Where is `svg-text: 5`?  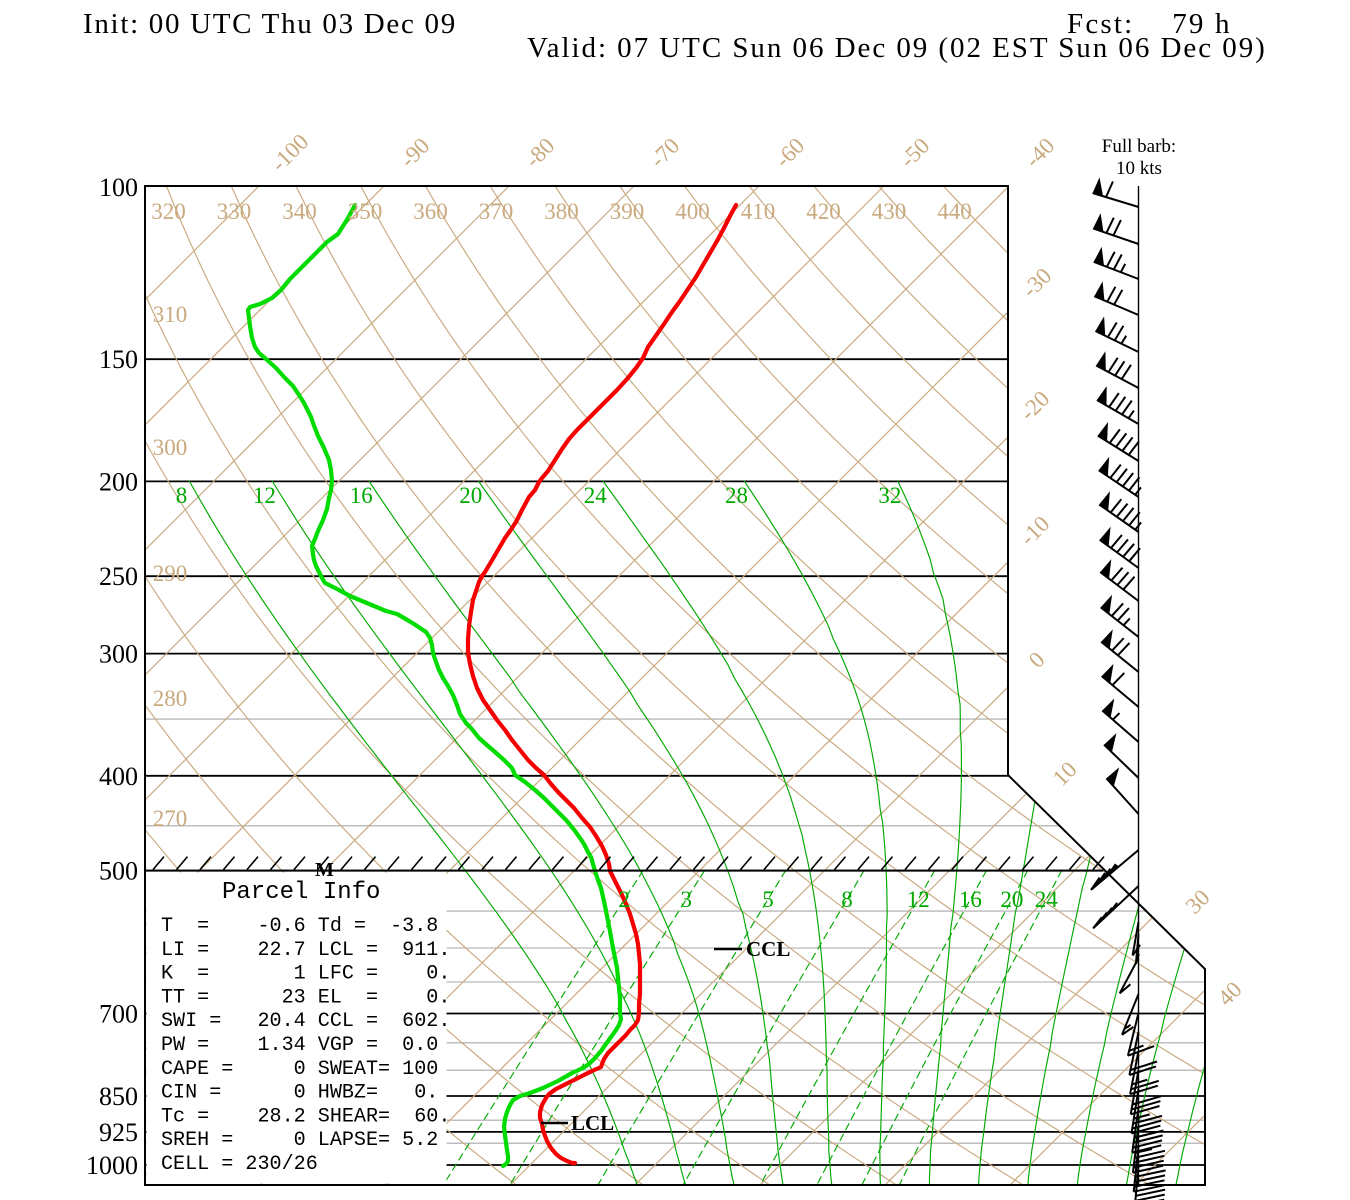
svg-text: 5 is located at coordinates (768, 899).